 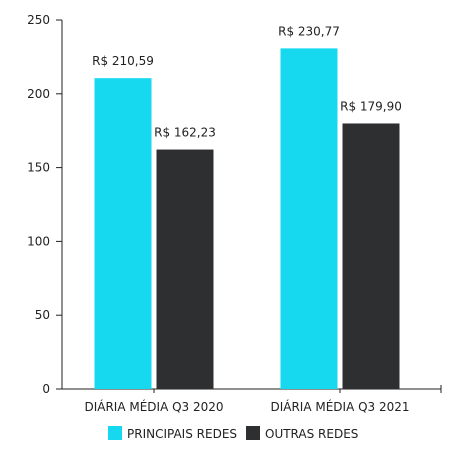 What do you see at coordinates (38, 168) in the screenshot?
I see `y-tick-label: 150` at bounding box center [38, 168].